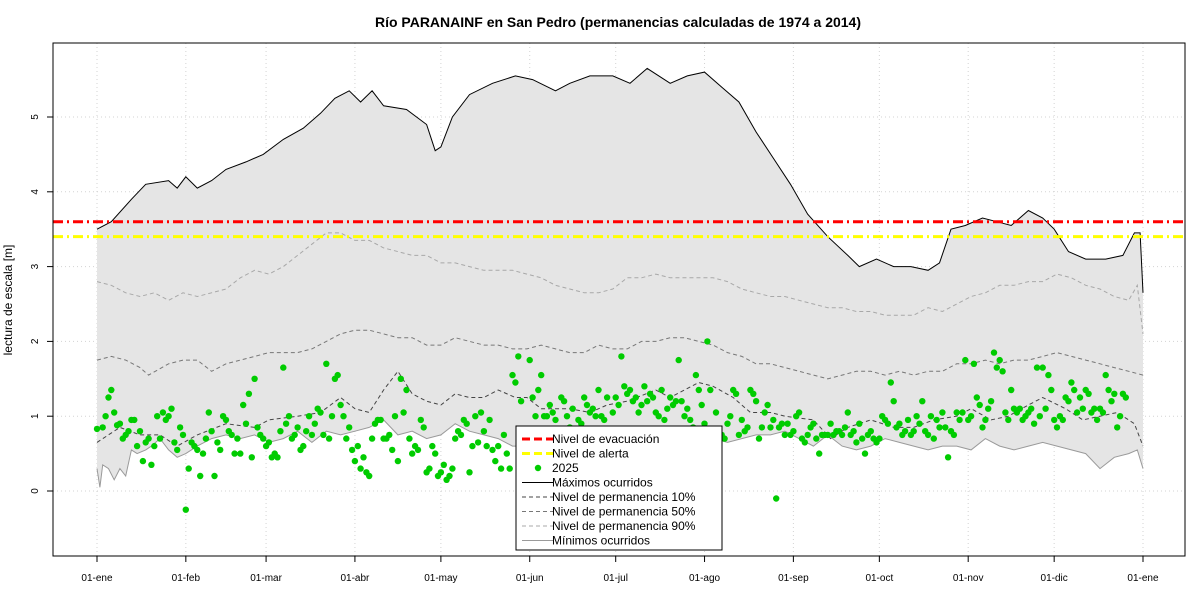 This screenshot has width=1200, height=600. I want to click on x-tick-label: 01-feb, so click(186, 578).